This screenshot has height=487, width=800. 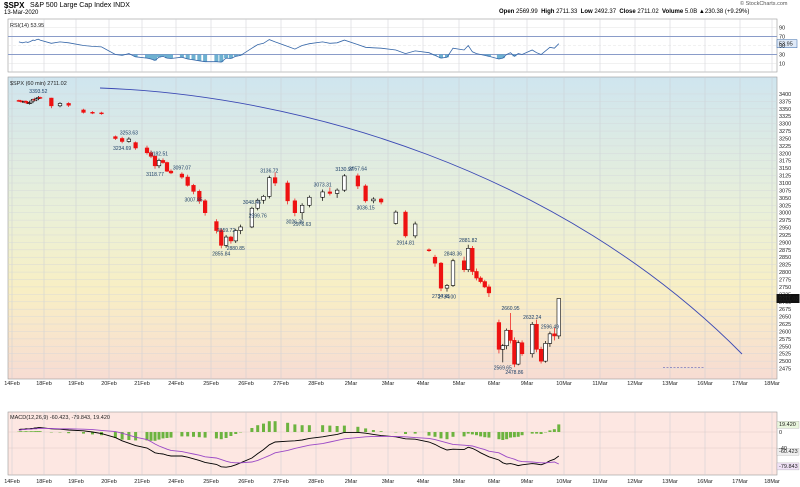 I want to click on x-tick-label: 17Mar, so click(x=740, y=384).